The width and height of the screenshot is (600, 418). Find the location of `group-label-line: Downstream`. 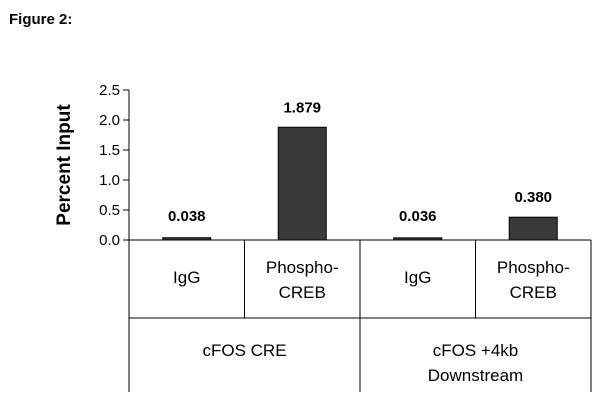

group-label-line: Downstream is located at coordinates (475, 375).